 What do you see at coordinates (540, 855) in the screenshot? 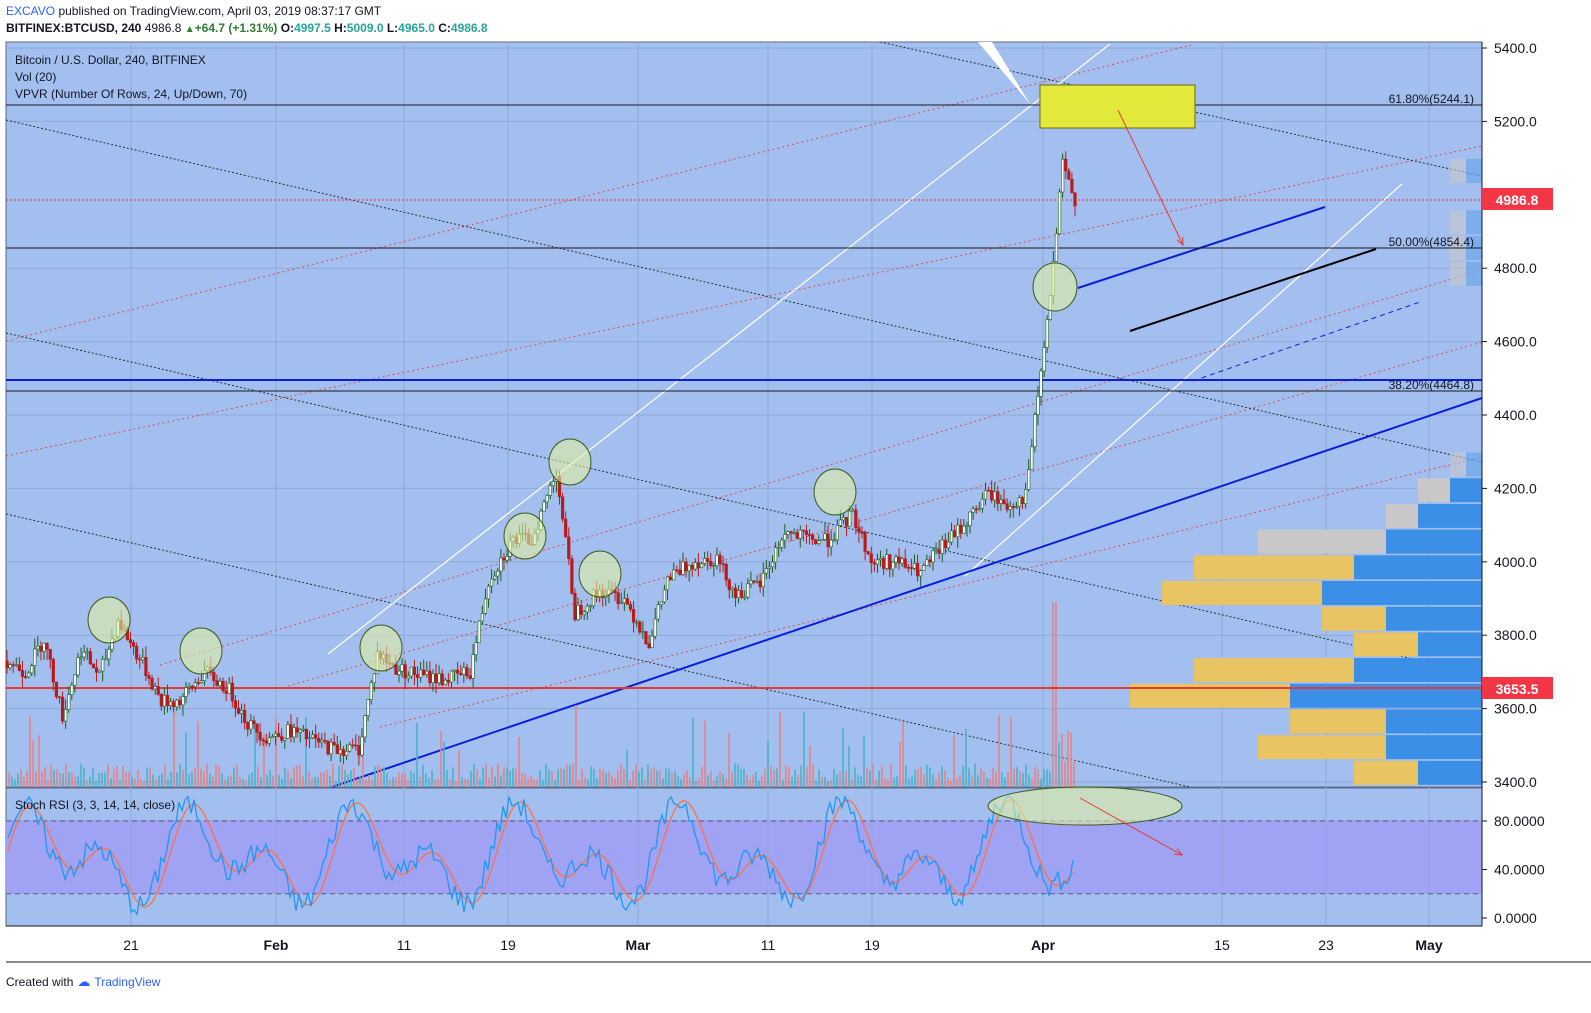
I see `stoch-k-line` at bounding box center [540, 855].